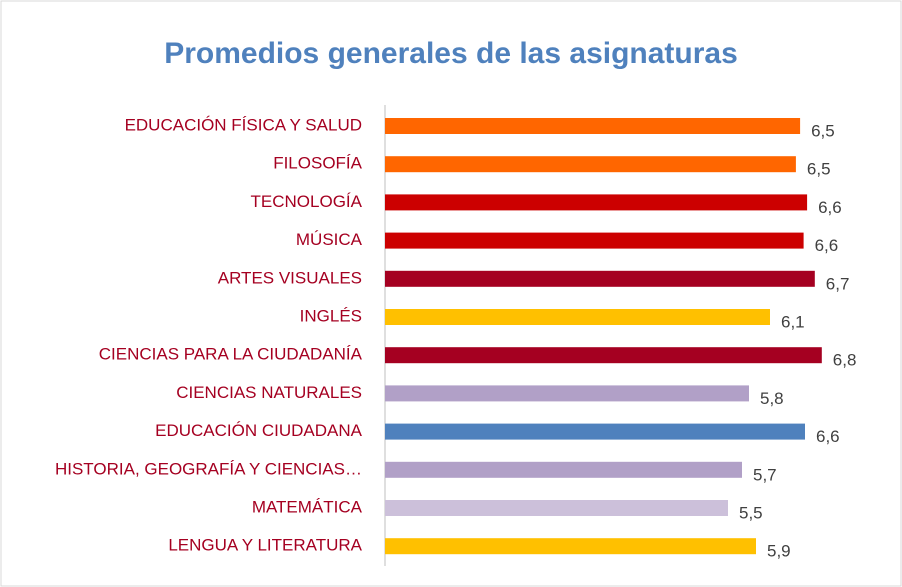 The height and width of the screenshot is (587, 902). Describe the element at coordinates (259, 430) in the screenshot. I see `category-label: EDUCACIÓN CIUDADANA` at that location.